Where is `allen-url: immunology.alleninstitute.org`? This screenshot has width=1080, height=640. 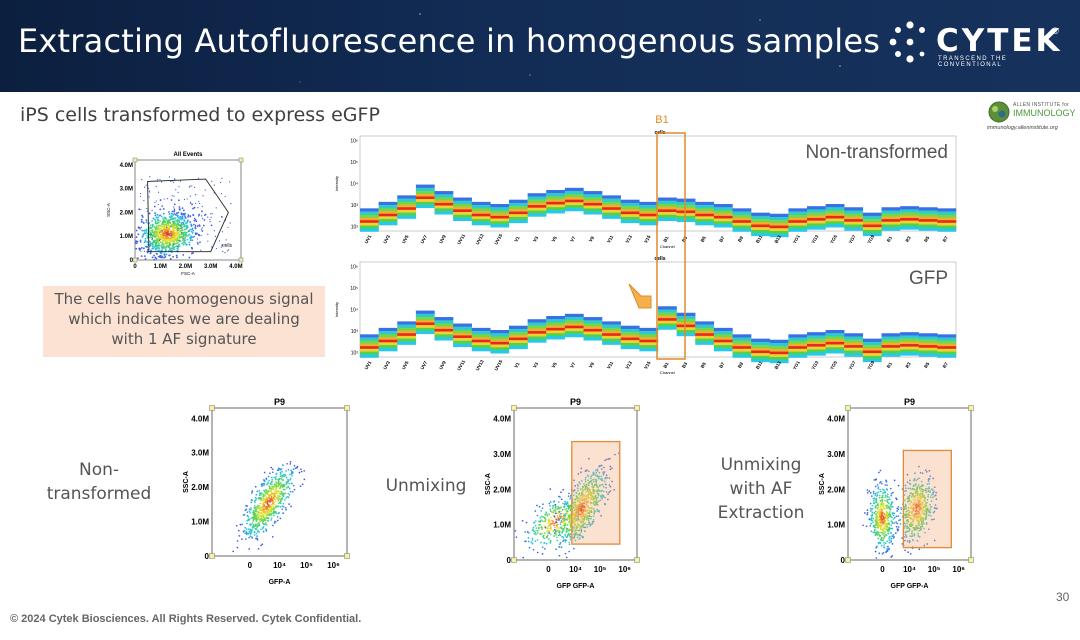 allen-url: immunology.alleninstitute.org is located at coordinates (1022, 128).